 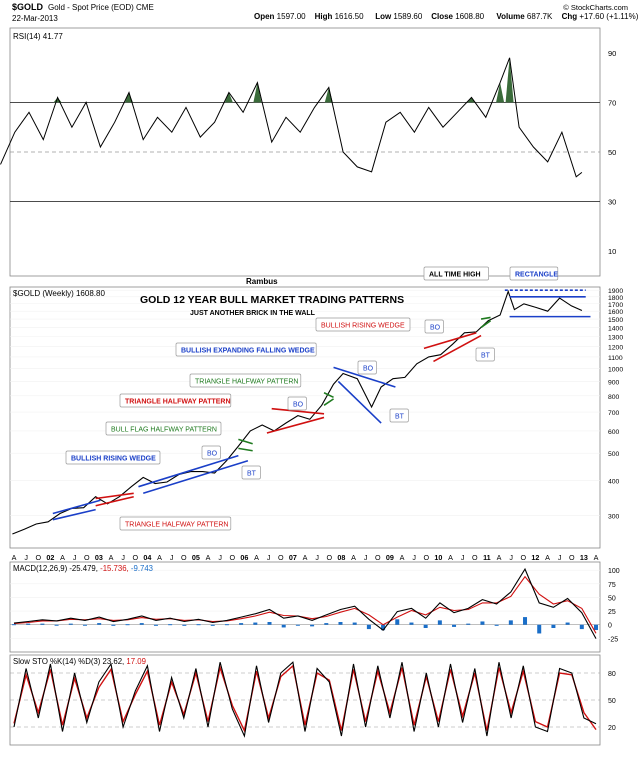 I want to click on rsi-overbought-fill, so click(x=257, y=92).